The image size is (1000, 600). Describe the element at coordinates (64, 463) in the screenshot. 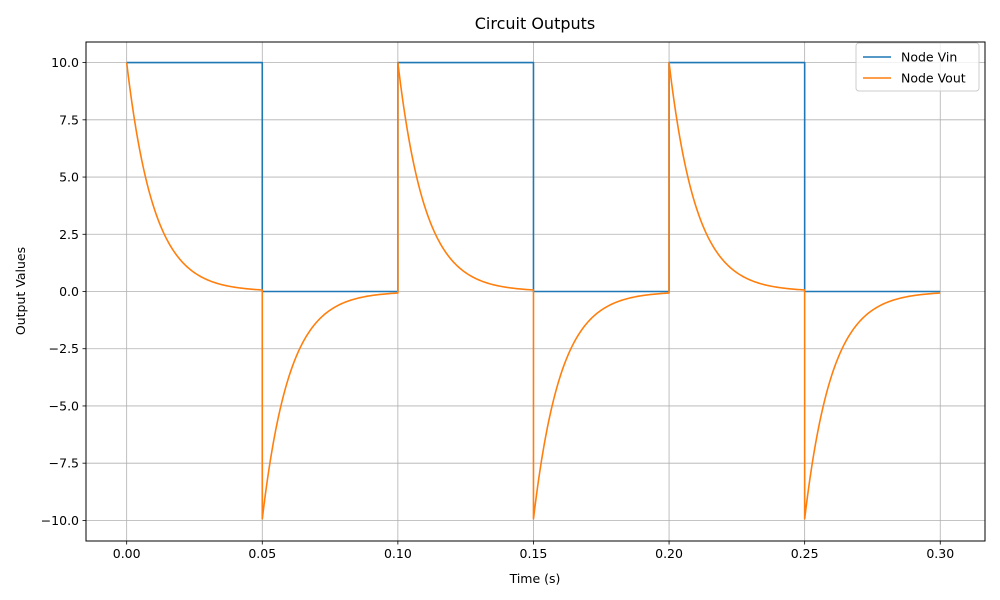

I see `y-tick-label: −7.5` at that location.